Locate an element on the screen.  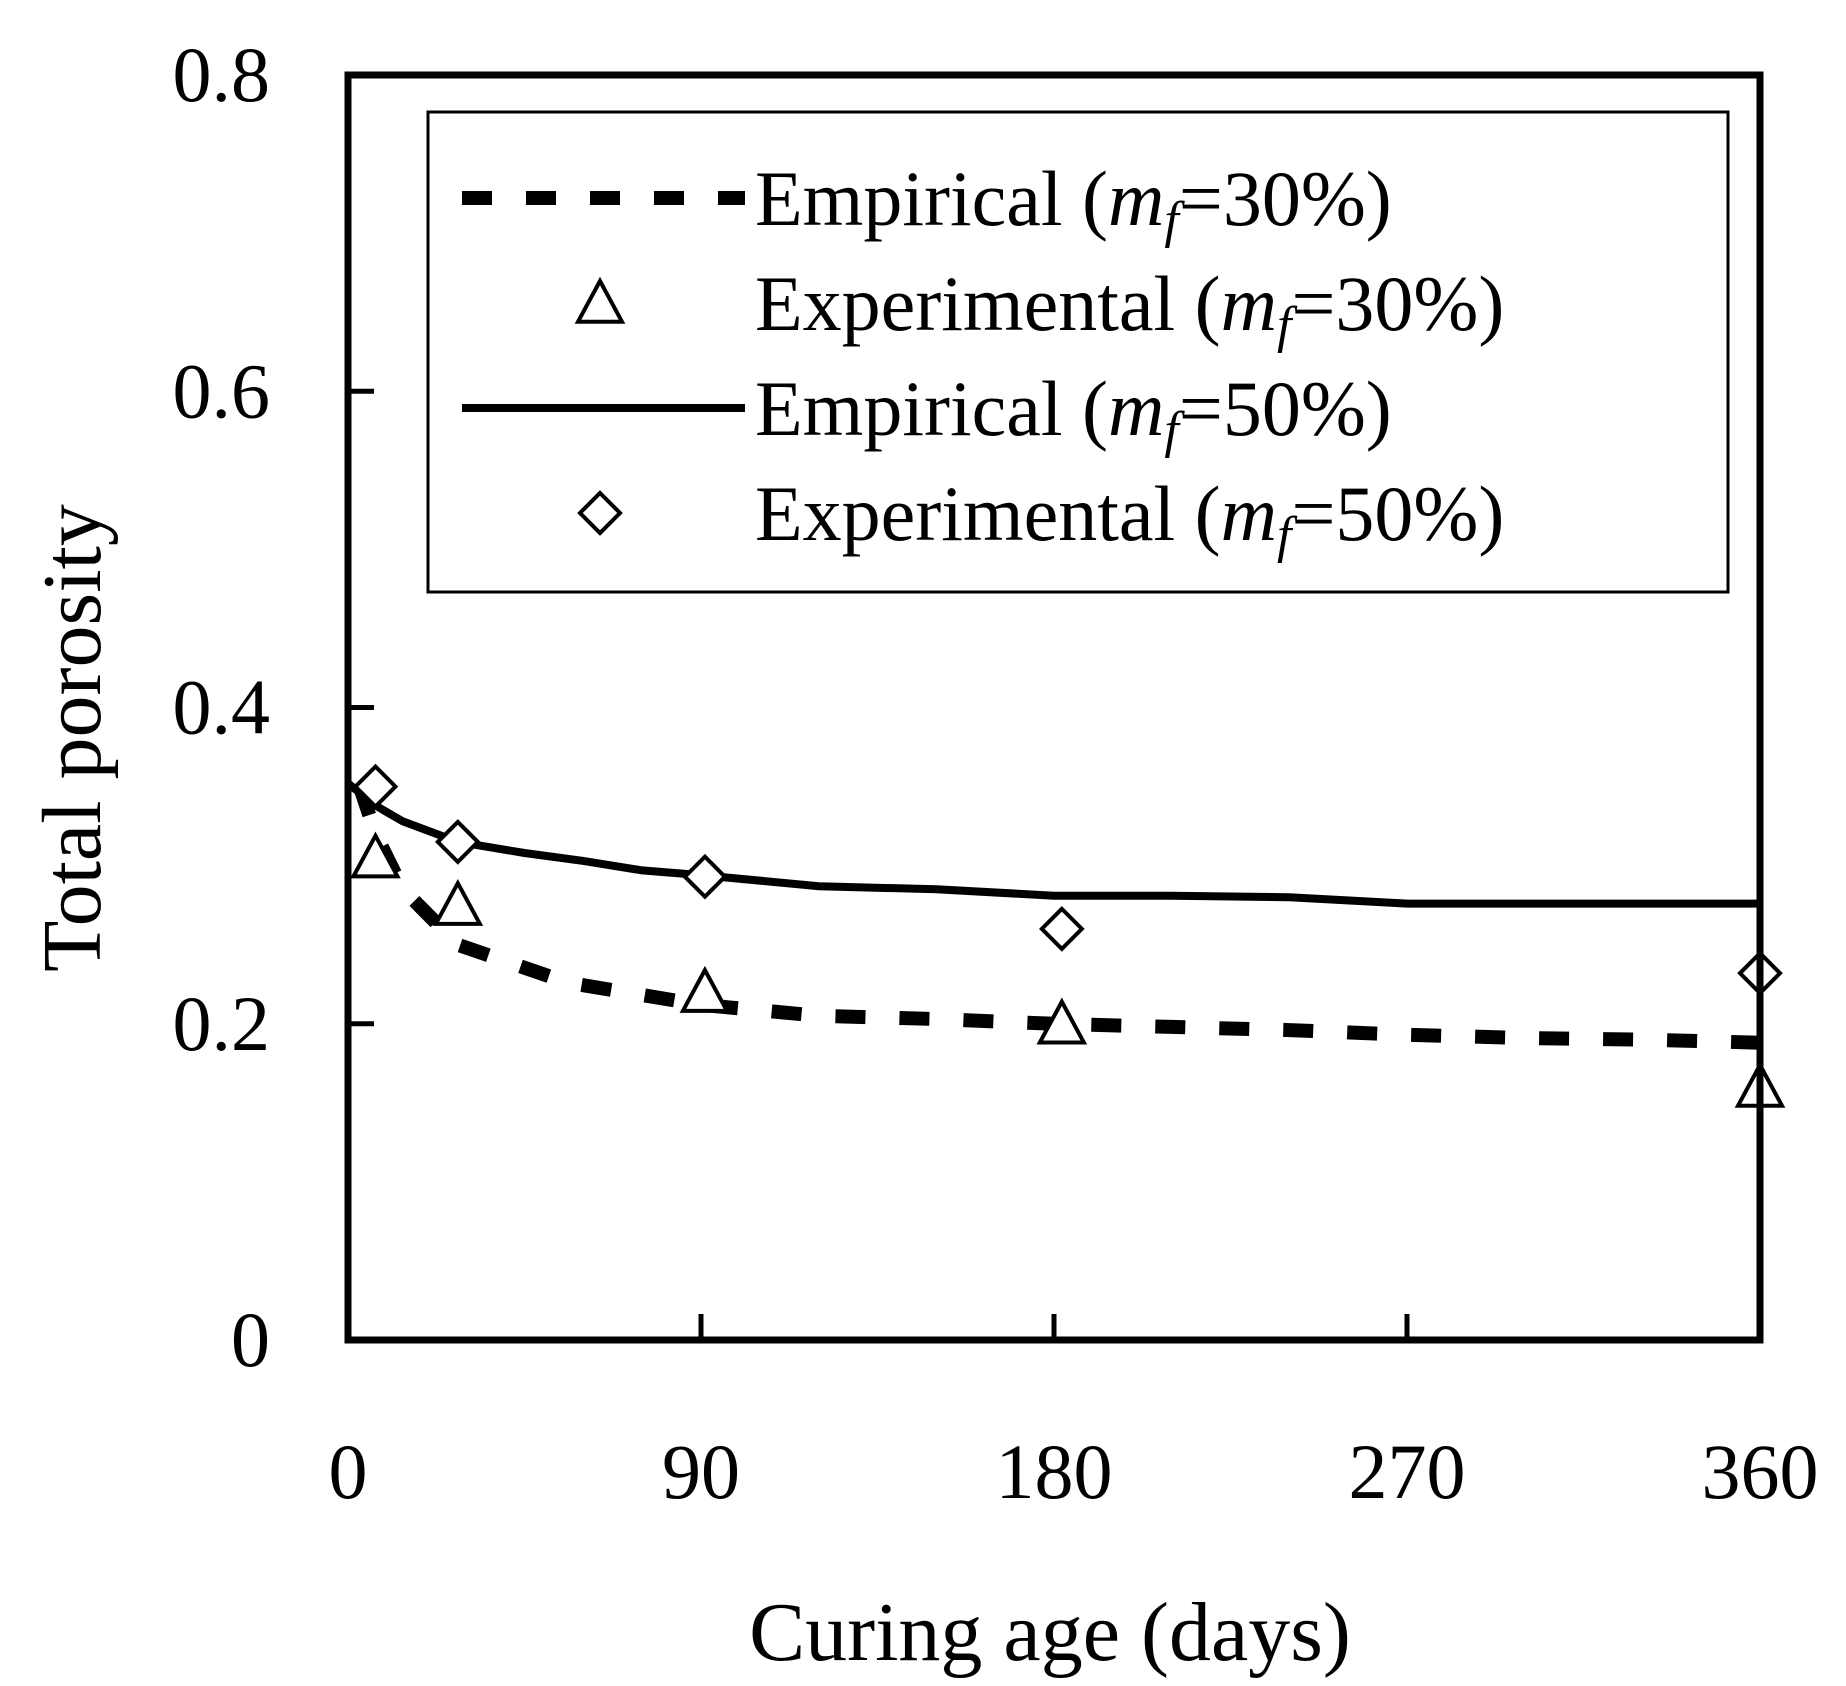
y-tick-label: 0.8 is located at coordinates (222, 74).